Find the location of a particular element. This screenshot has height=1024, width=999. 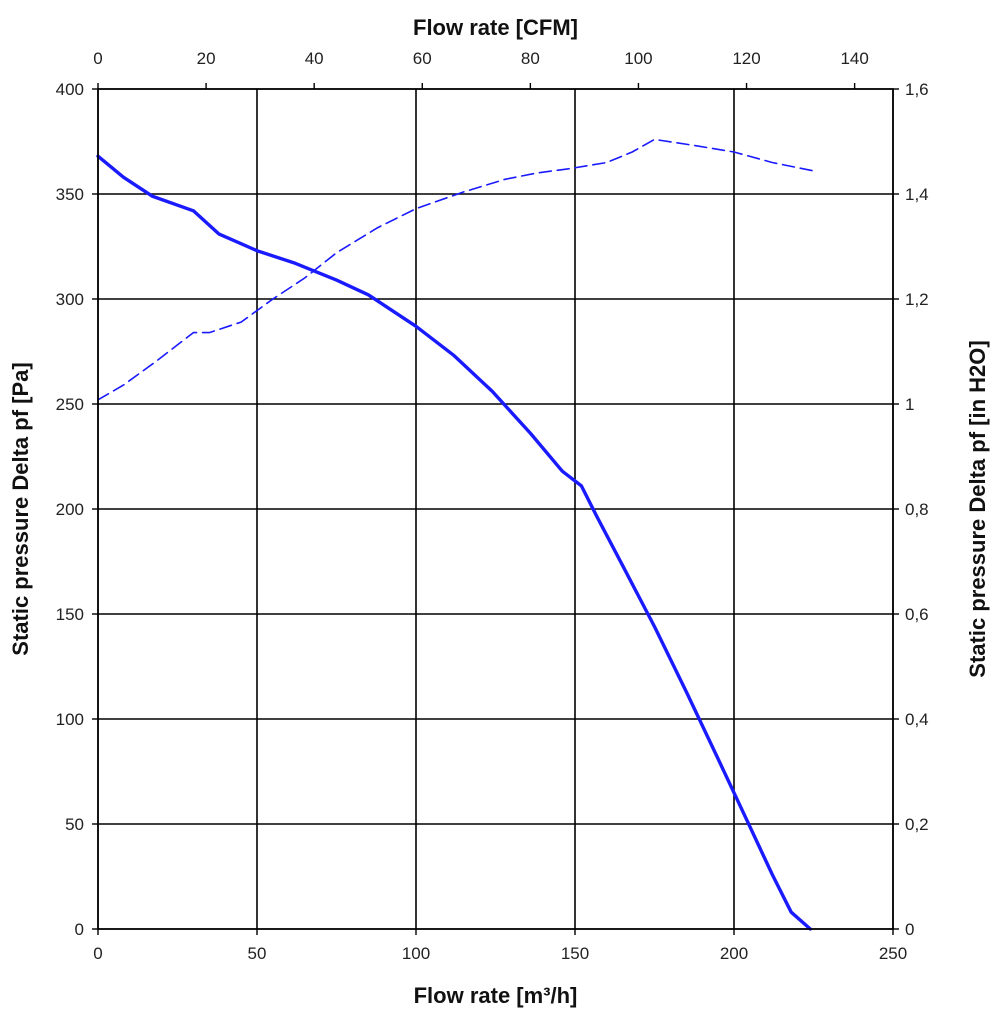

x-top-tick-label: 60 is located at coordinates (422, 58).